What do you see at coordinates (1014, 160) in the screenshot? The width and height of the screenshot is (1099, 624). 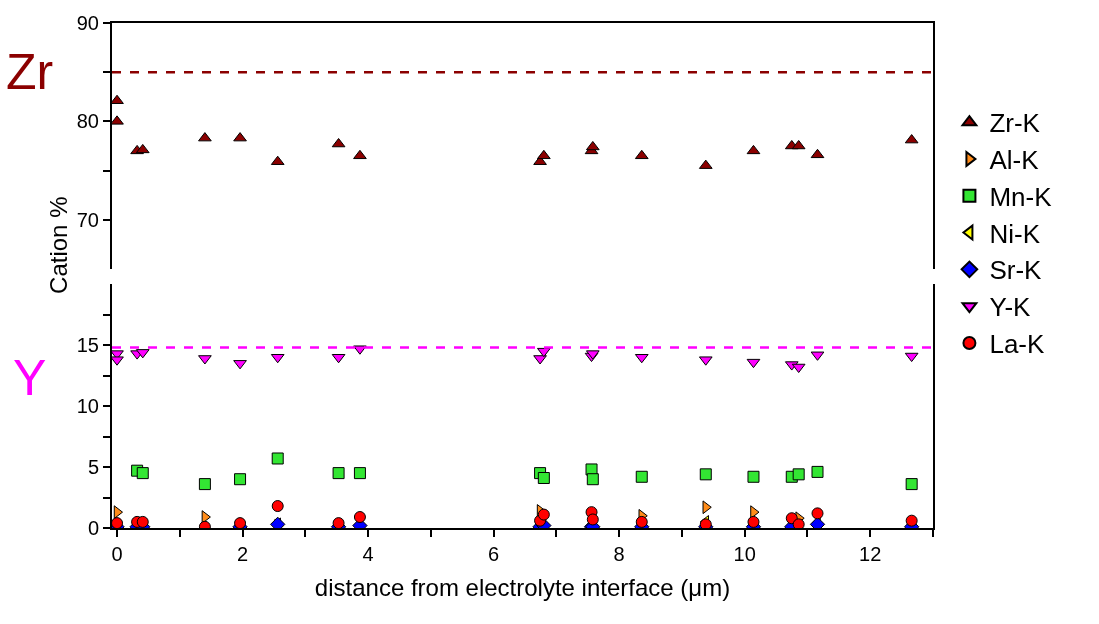 I see `legend-label: Al-K` at bounding box center [1014, 160].